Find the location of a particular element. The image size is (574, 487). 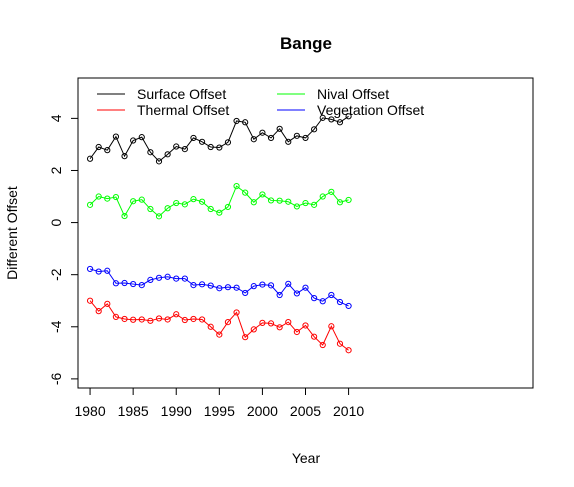

y-tick-label: 2 is located at coordinates (56, 170).